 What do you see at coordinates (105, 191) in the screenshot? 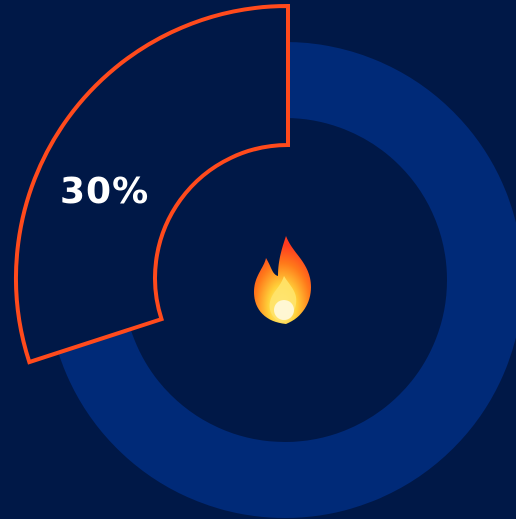
I see `progress-percent-label: 30%` at bounding box center [105, 191].